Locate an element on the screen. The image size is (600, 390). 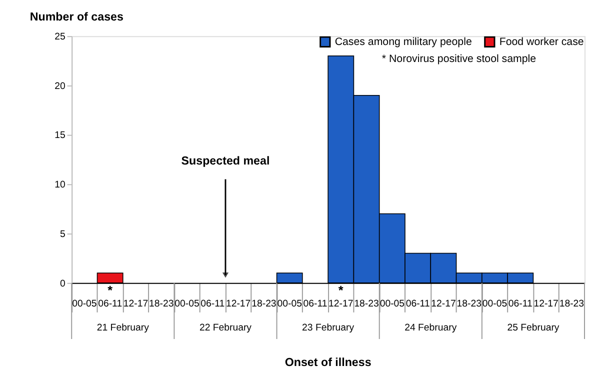
y-axis-title: Number of cases is located at coordinates (77, 17).